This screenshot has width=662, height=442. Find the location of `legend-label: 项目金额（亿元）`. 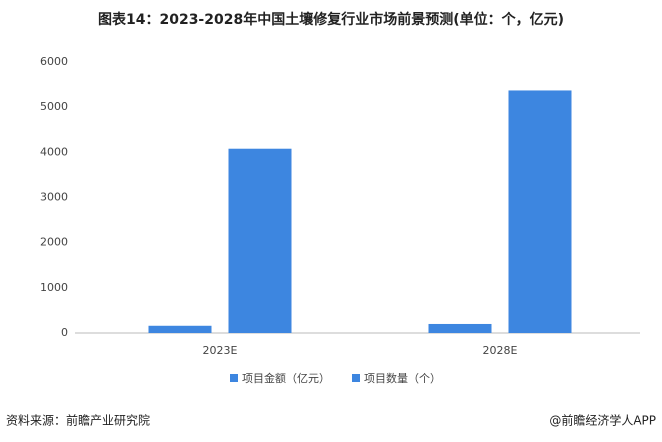

legend-label: 项目金额（亿元） is located at coordinates (286, 378).